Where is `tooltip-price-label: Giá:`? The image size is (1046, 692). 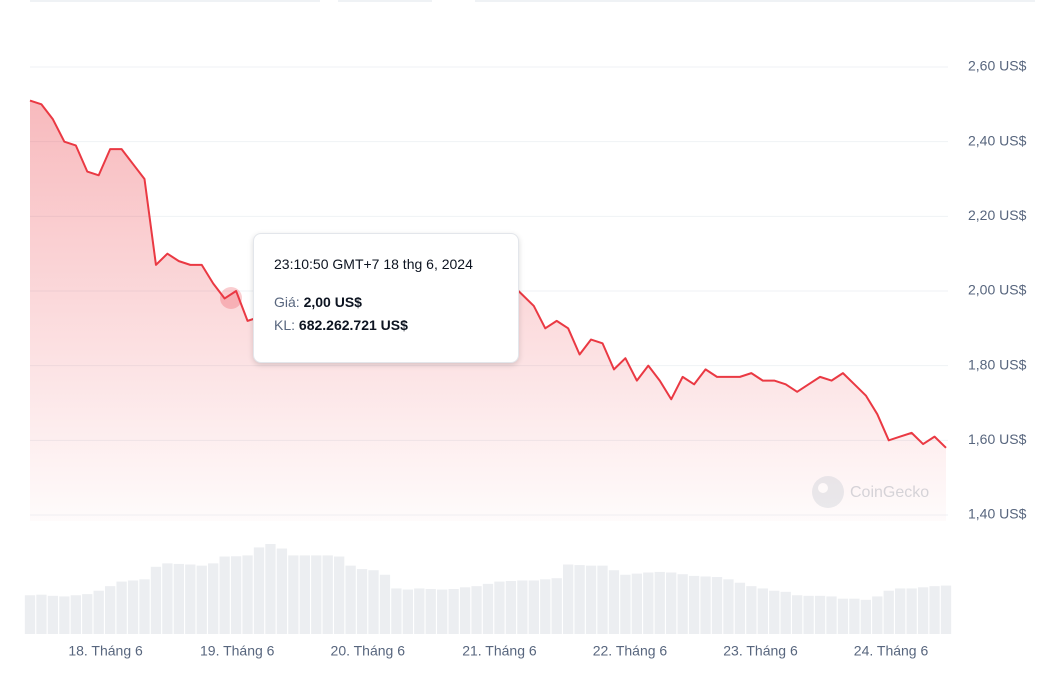 tooltip-price-label: Giá: is located at coordinates (287, 302).